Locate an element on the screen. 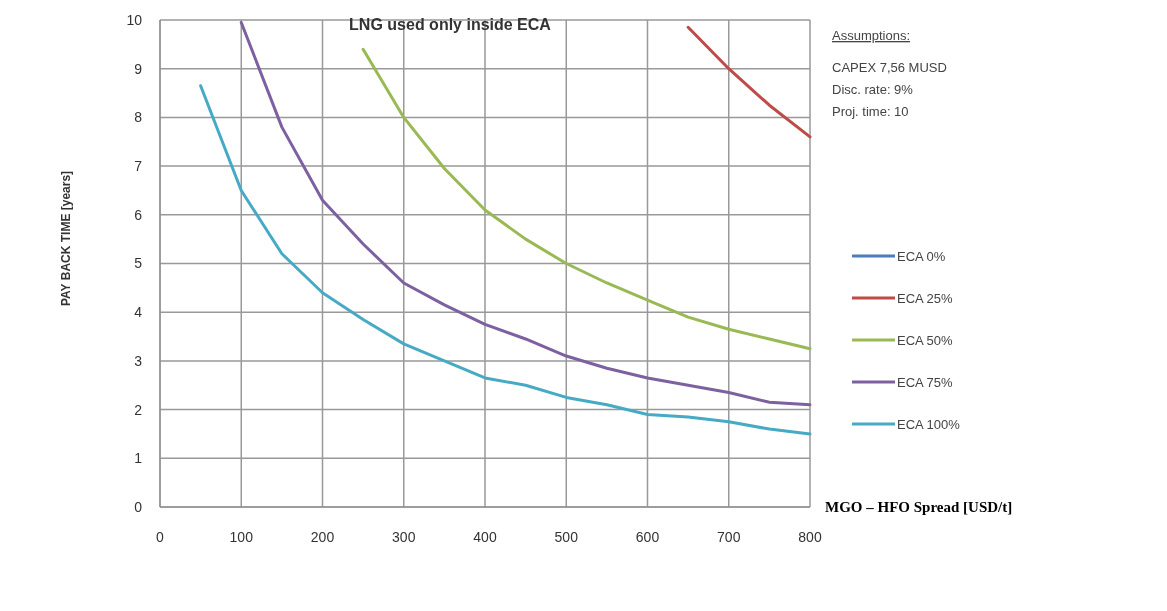 This screenshot has height=611, width=1167. y-tick-label: 5 is located at coordinates (138, 263).